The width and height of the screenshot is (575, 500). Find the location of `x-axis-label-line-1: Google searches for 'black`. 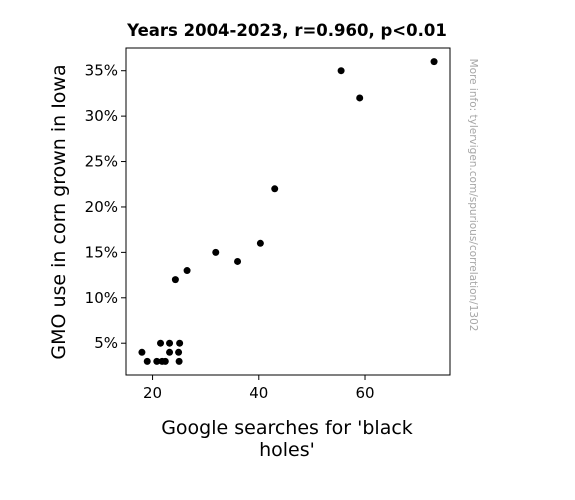

x-axis-label-line-1: Google searches for 'black is located at coordinates (287, 428).